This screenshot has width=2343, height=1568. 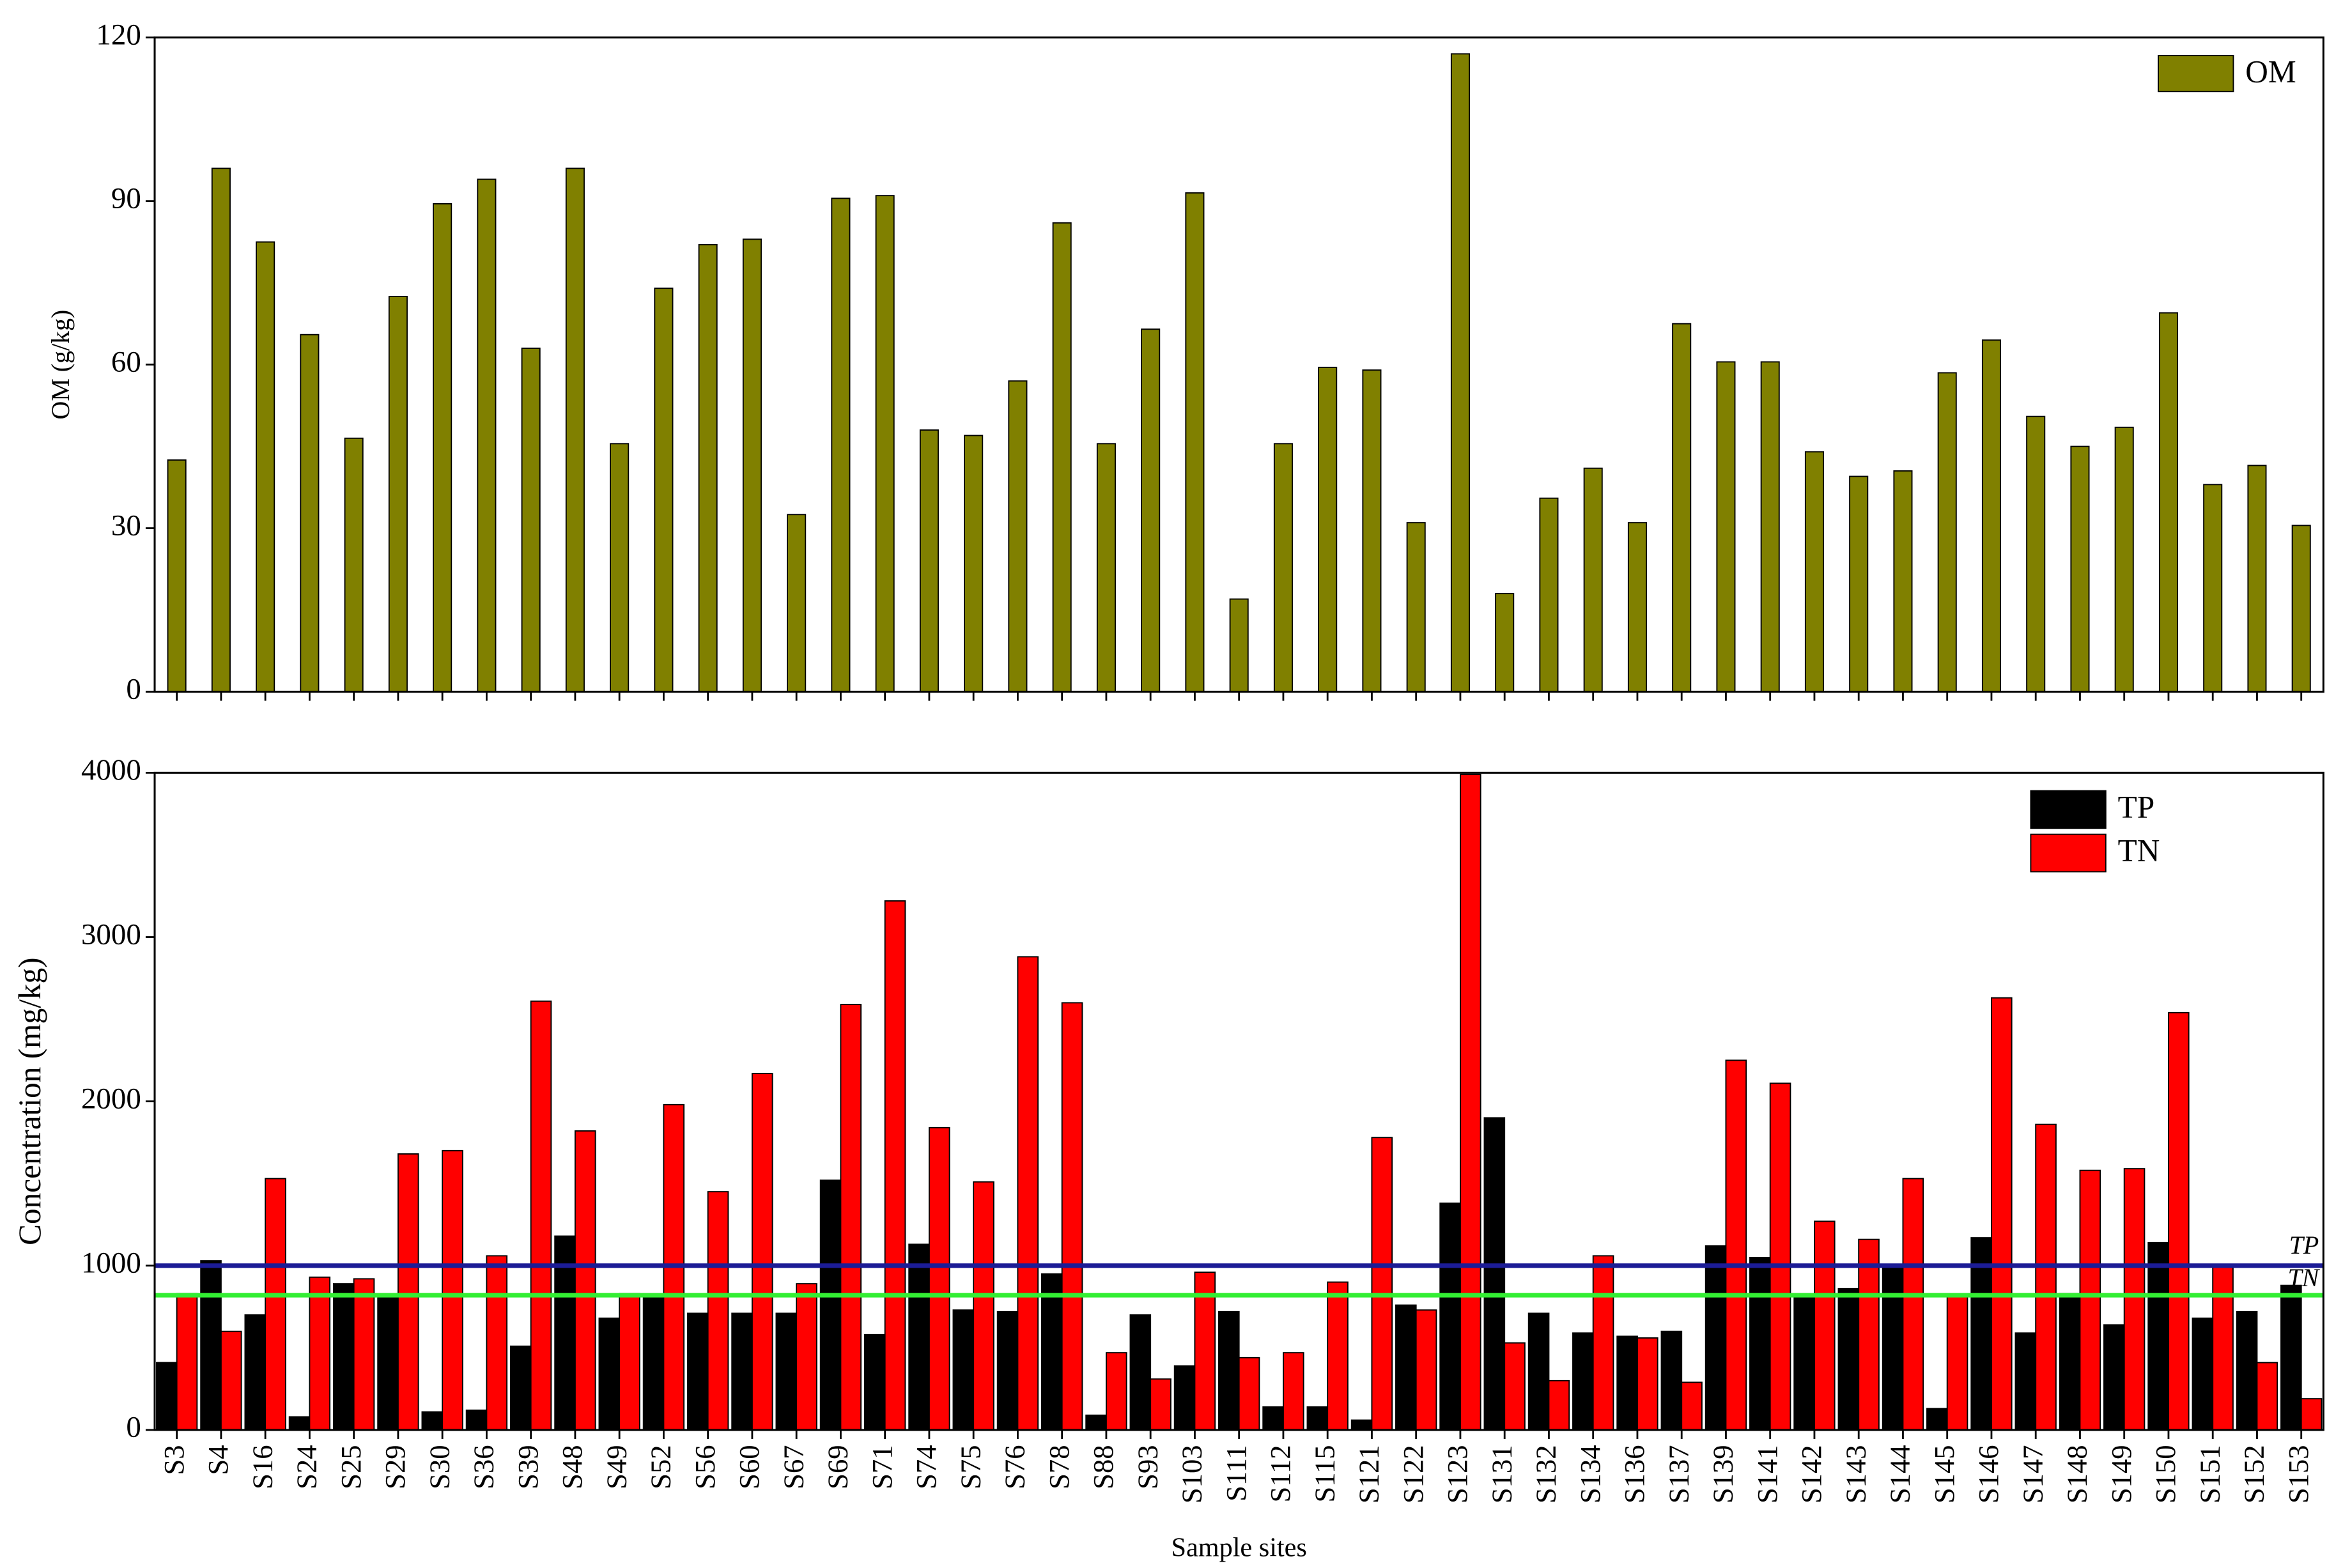 I want to click on x-tick-label: S132, so click(x=1546, y=1474).